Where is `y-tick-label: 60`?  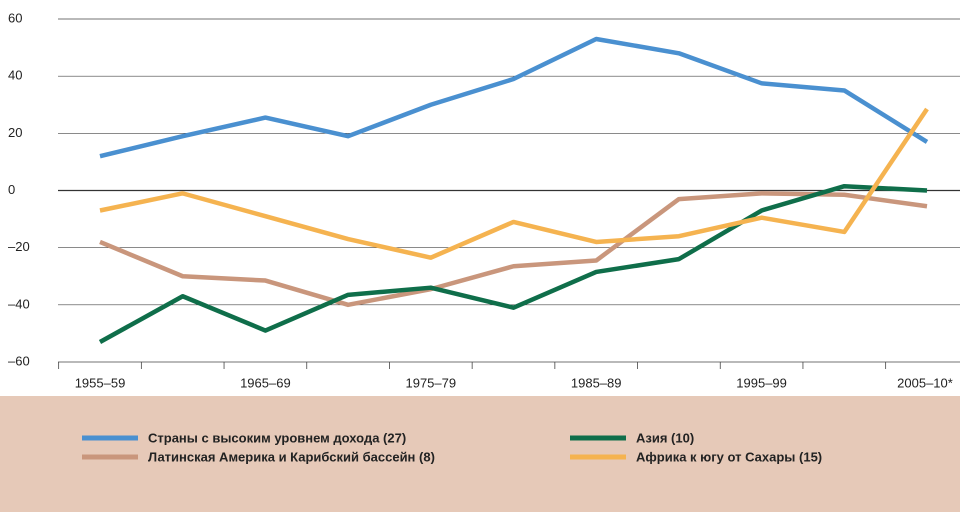
y-tick-label: 60 is located at coordinates (15, 17).